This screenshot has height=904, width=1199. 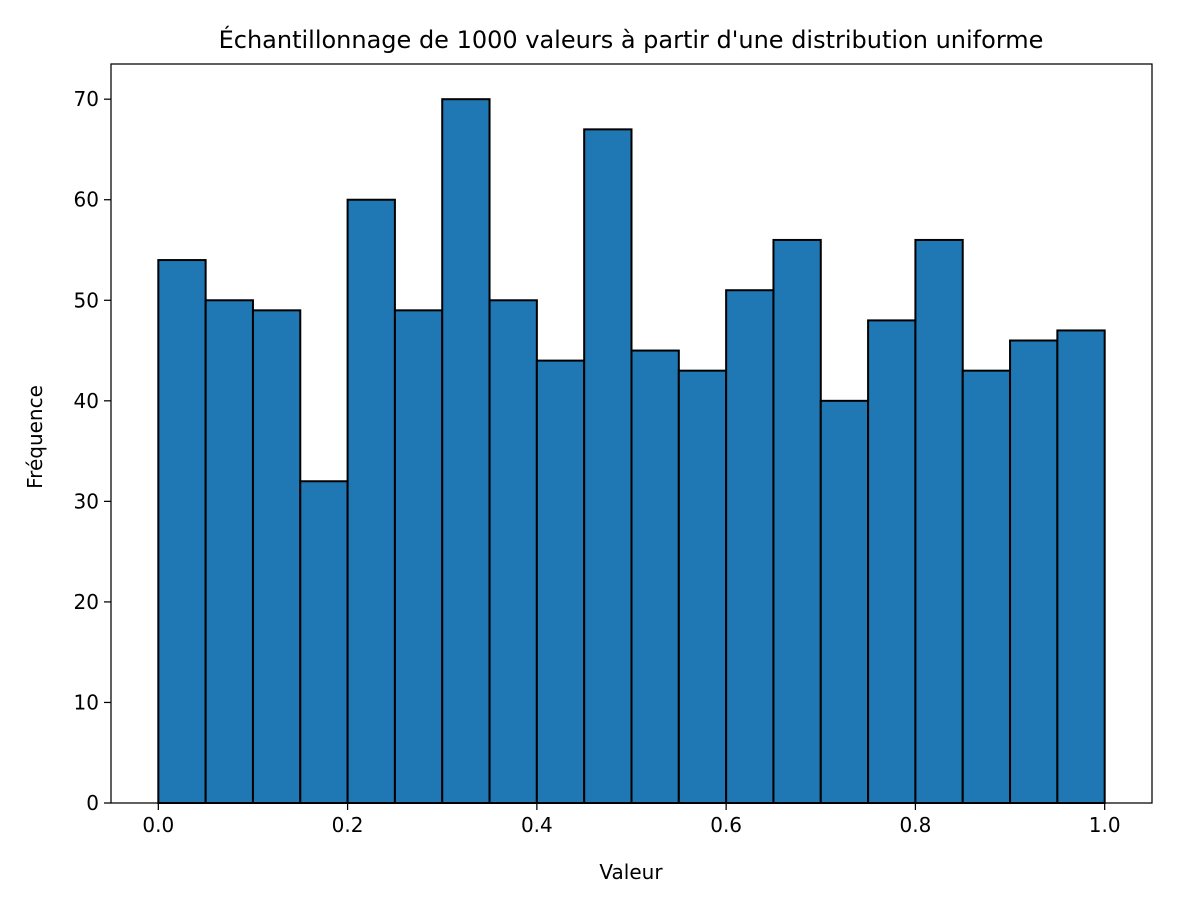 I want to click on x-axis-ticks: 0.0 0.2 0.4 0.6 0.8 1.0, so click(x=631, y=820).